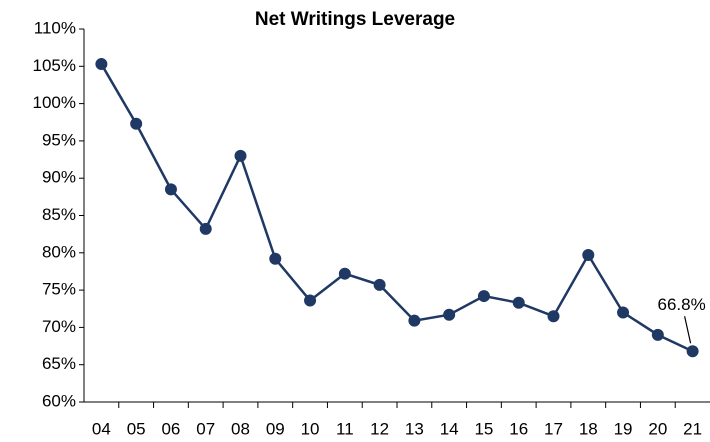 The width and height of the screenshot is (710, 442). I want to click on y-tick-label: 80%, so click(59, 251).